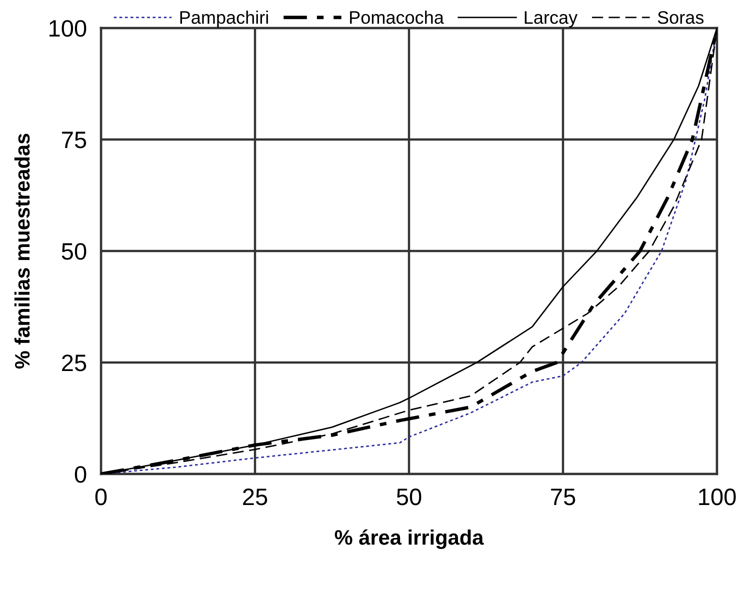 This screenshot has width=744, height=601. What do you see at coordinates (22, 251) in the screenshot?
I see `y-axis-title: % familias muestreadas` at bounding box center [22, 251].